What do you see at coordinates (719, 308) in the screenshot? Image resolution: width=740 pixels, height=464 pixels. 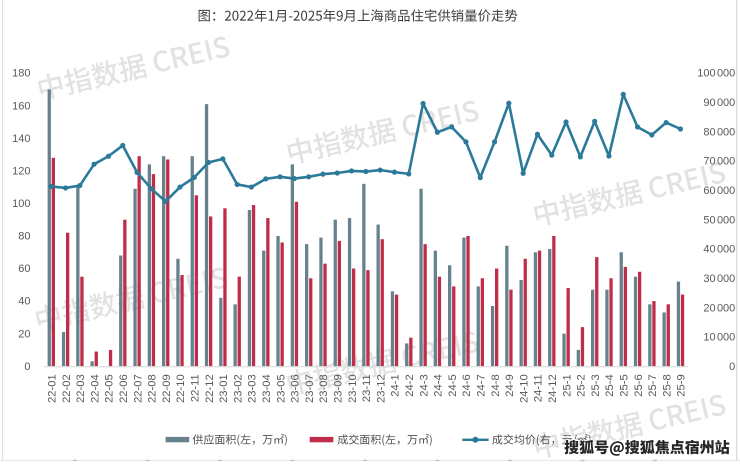 I see `svg-text: 20000` at bounding box center [719, 308].